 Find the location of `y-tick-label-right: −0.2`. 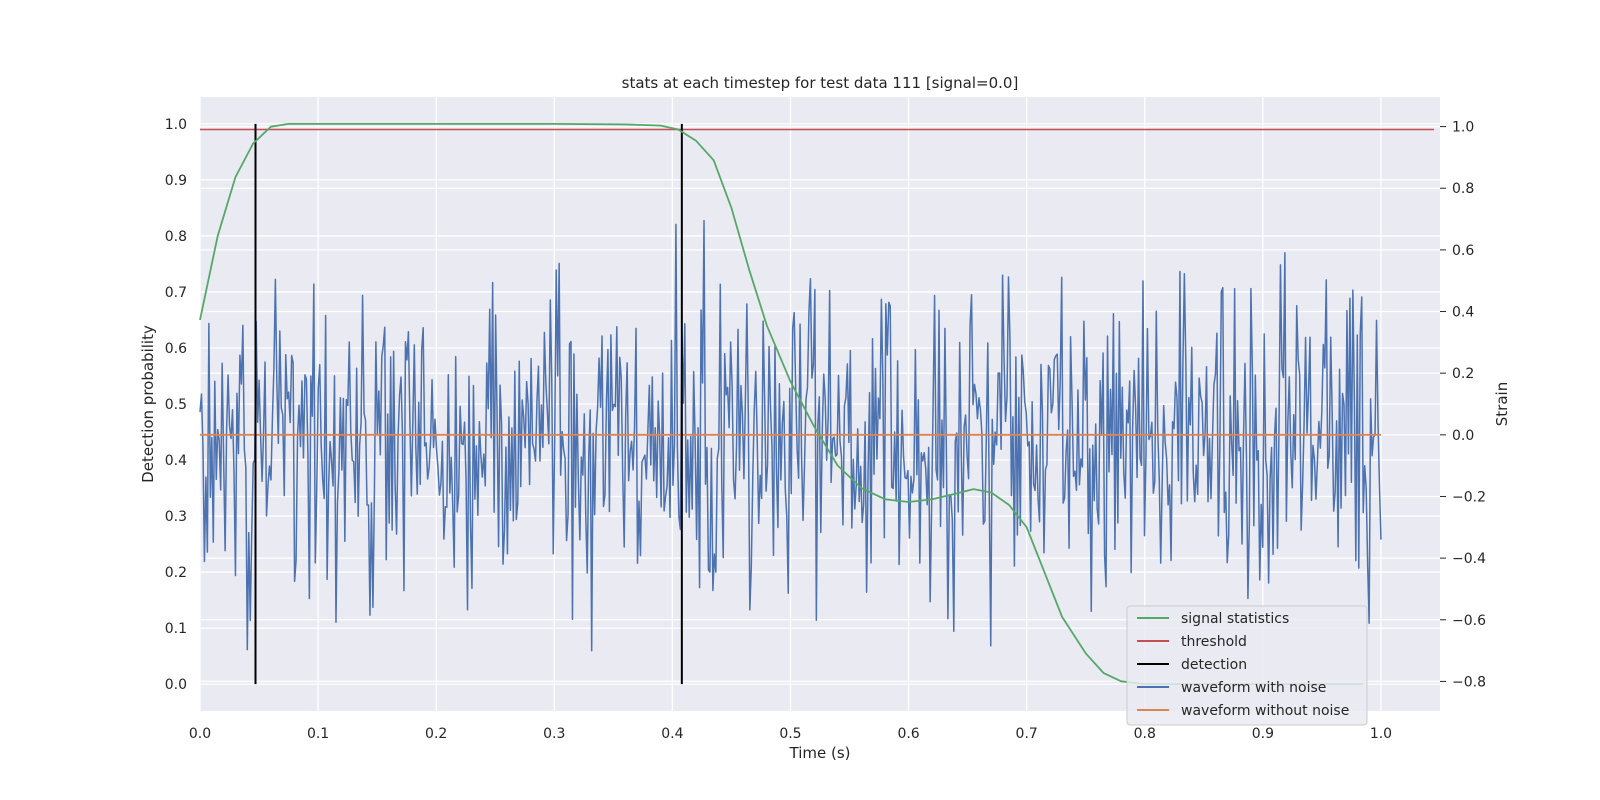

y-tick-label-right: −0.2 is located at coordinates (1469, 497).